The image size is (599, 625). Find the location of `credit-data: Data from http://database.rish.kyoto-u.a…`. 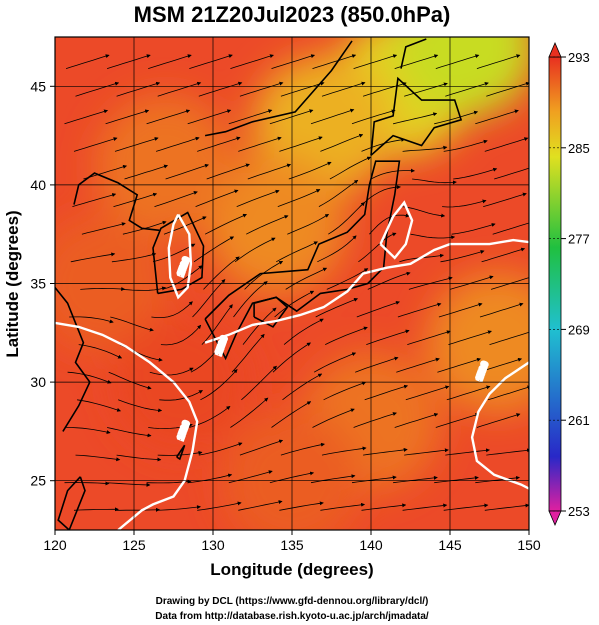

credit-data: Data from http://database.rish.kyoto-u.a… is located at coordinates (292, 616).